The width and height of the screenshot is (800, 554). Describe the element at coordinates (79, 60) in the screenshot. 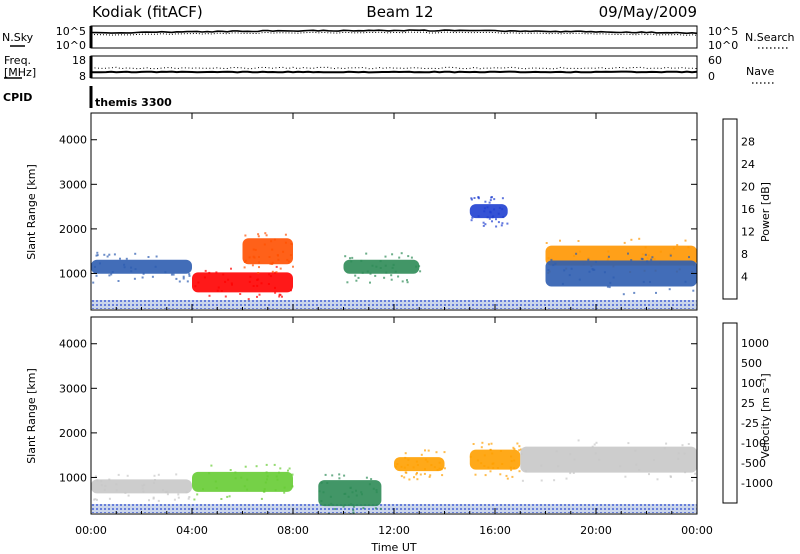

I see `freq-left-tick-top: 18` at that location.